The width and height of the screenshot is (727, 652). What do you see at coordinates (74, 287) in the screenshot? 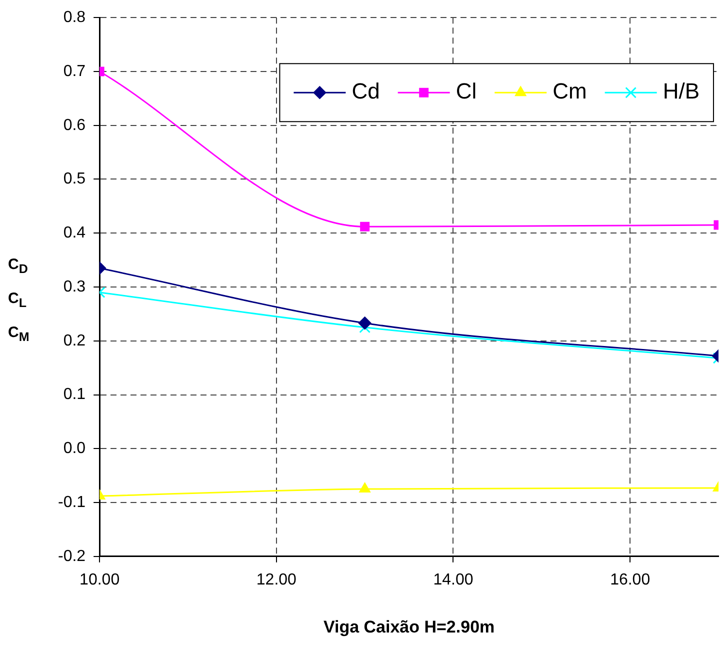
I see `y-tick-label: 0.3` at bounding box center [74, 287].